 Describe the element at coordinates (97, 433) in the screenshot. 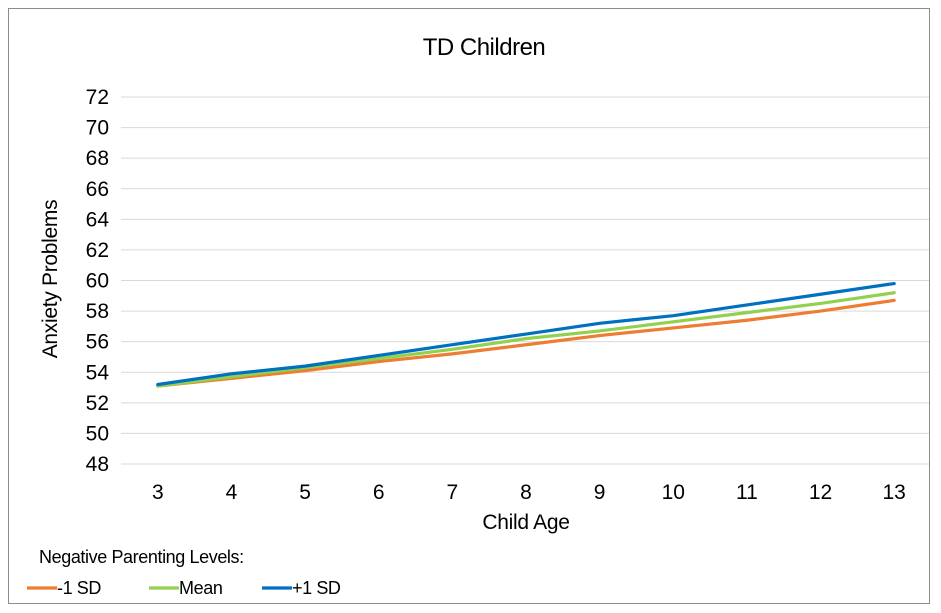

I see `y-tick-label: 50` at that location.